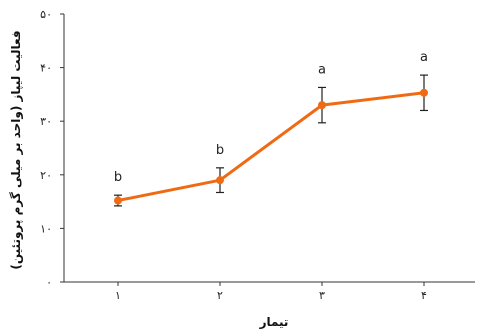  Describe the element at coordinates (322, 295) in the screenshot. I see `x-tick-label: ۳` at that location.